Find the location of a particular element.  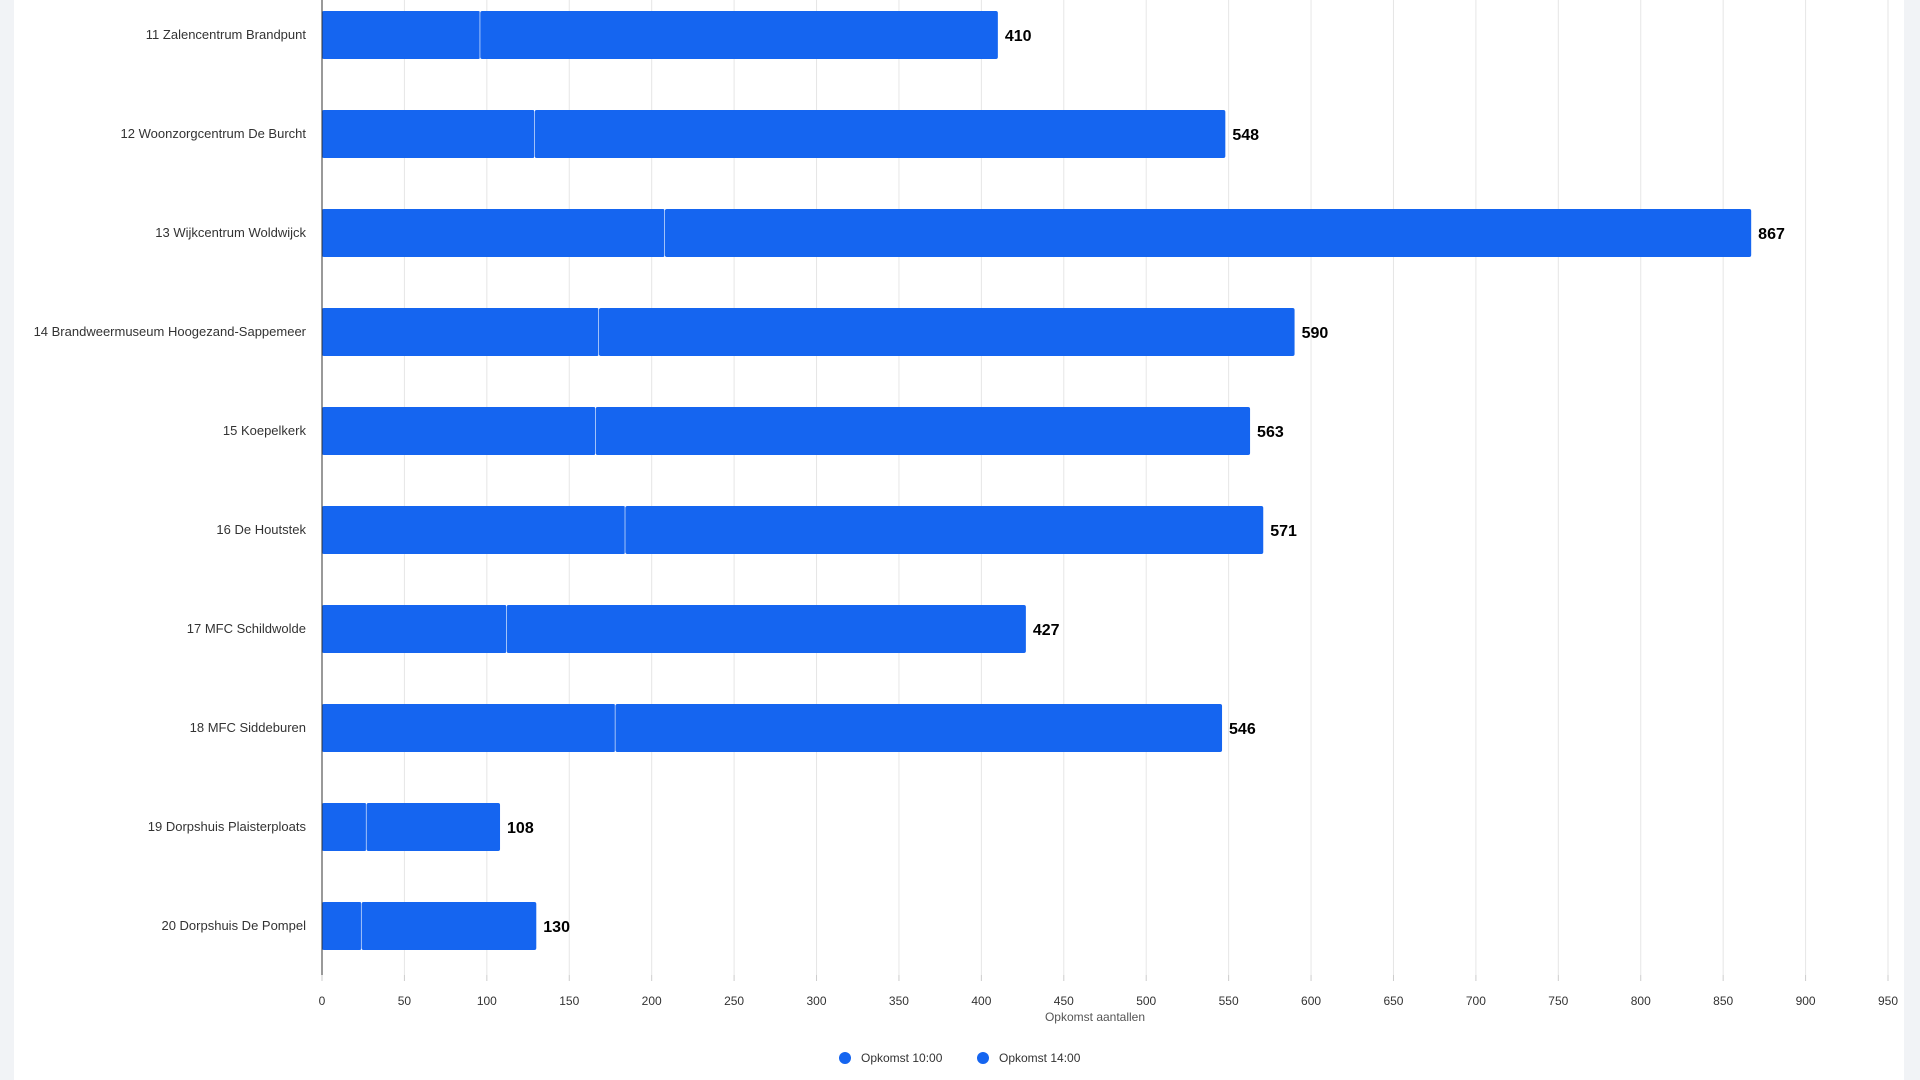

x-tick-label: 500 is located at coordinates (1146, 1001).